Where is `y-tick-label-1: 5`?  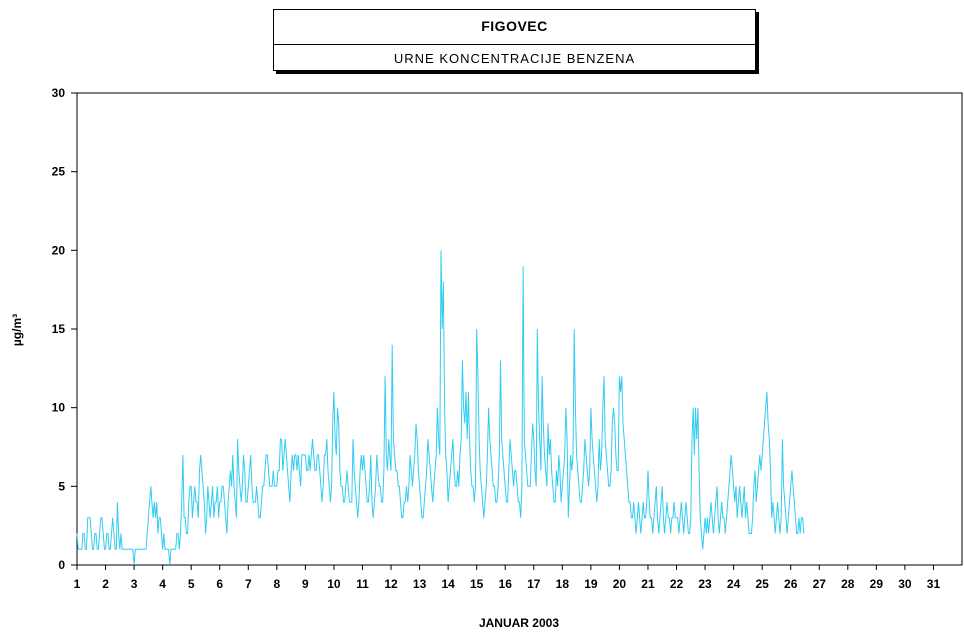
y-tick-label-1: 5 is located at coordinates (61, 486).